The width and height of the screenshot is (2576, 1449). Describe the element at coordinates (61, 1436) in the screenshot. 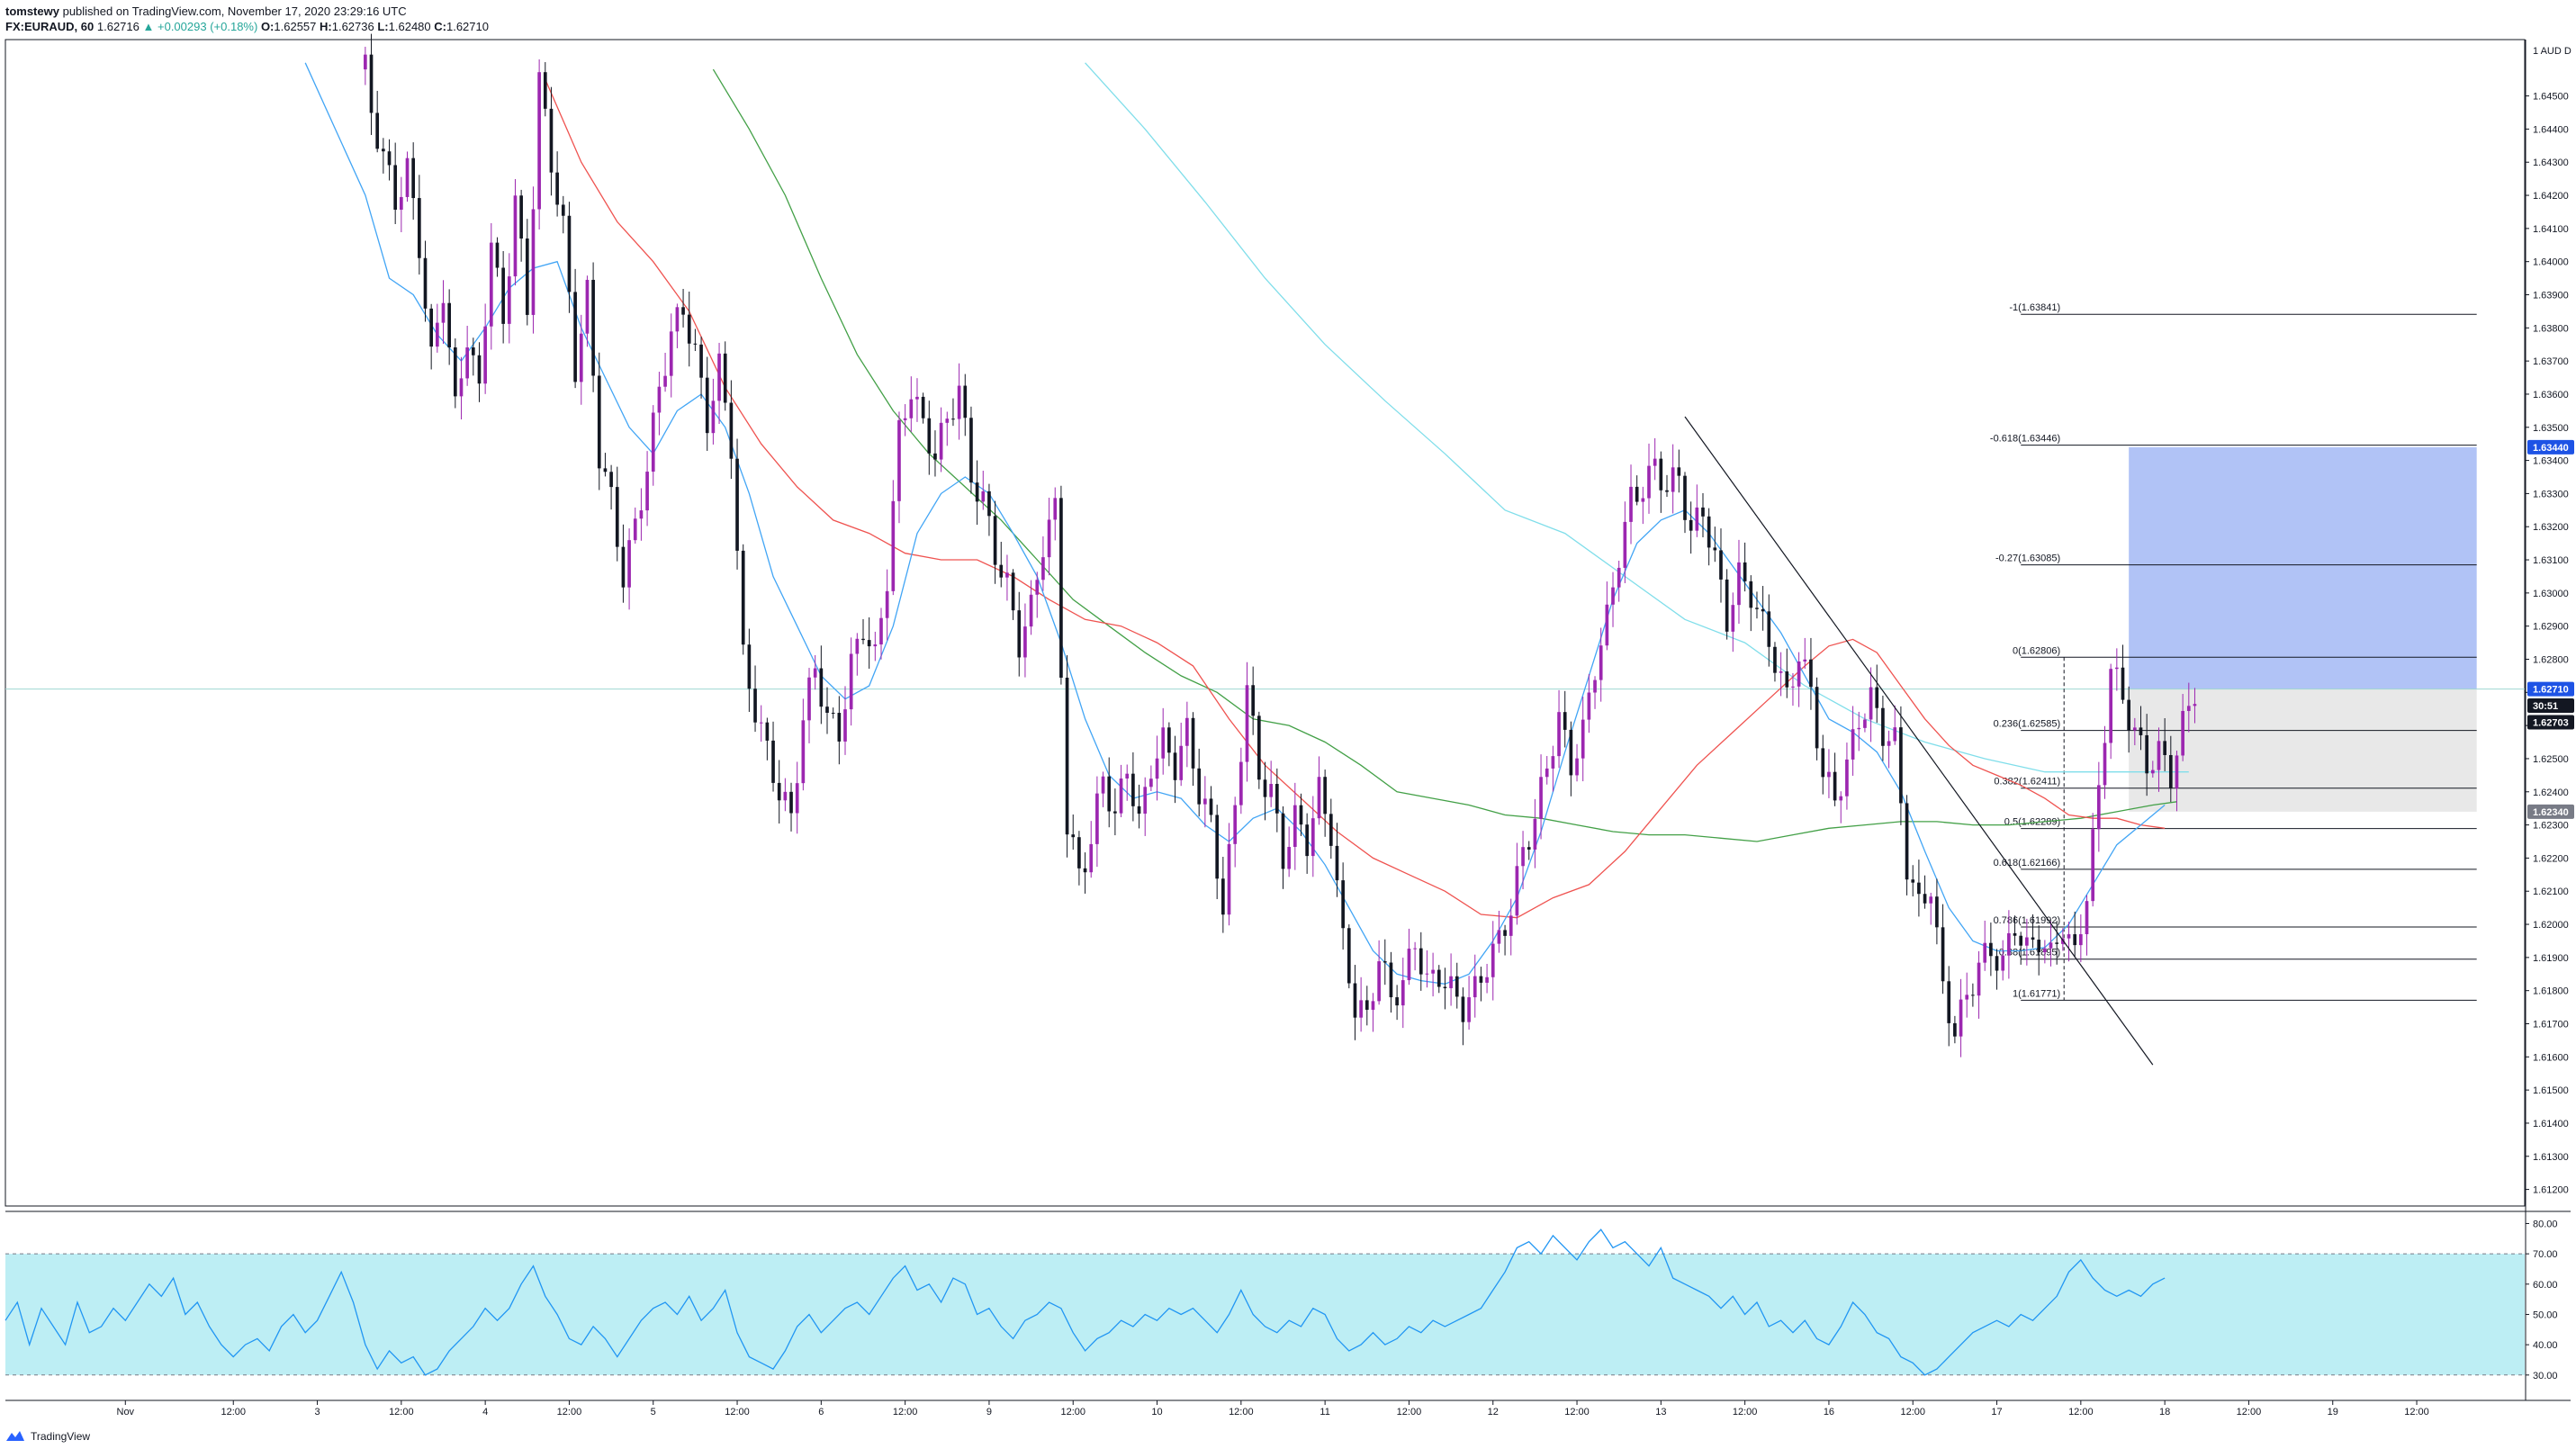

I see `brand-label: TradingView` at that location.